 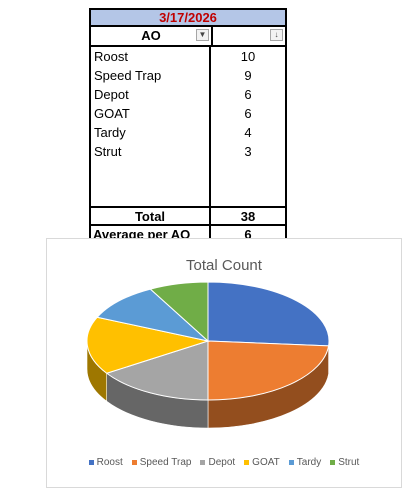 I want to click on table-row-name: Tardy, so click(x=110, y=132).